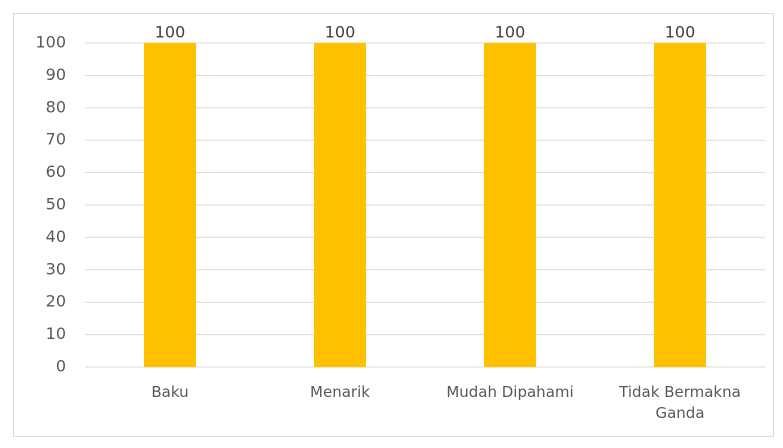 Image resolution: width=783 pixels, height=448 pixels. I want to click on y-tick-label: 10, so click(56, 333).